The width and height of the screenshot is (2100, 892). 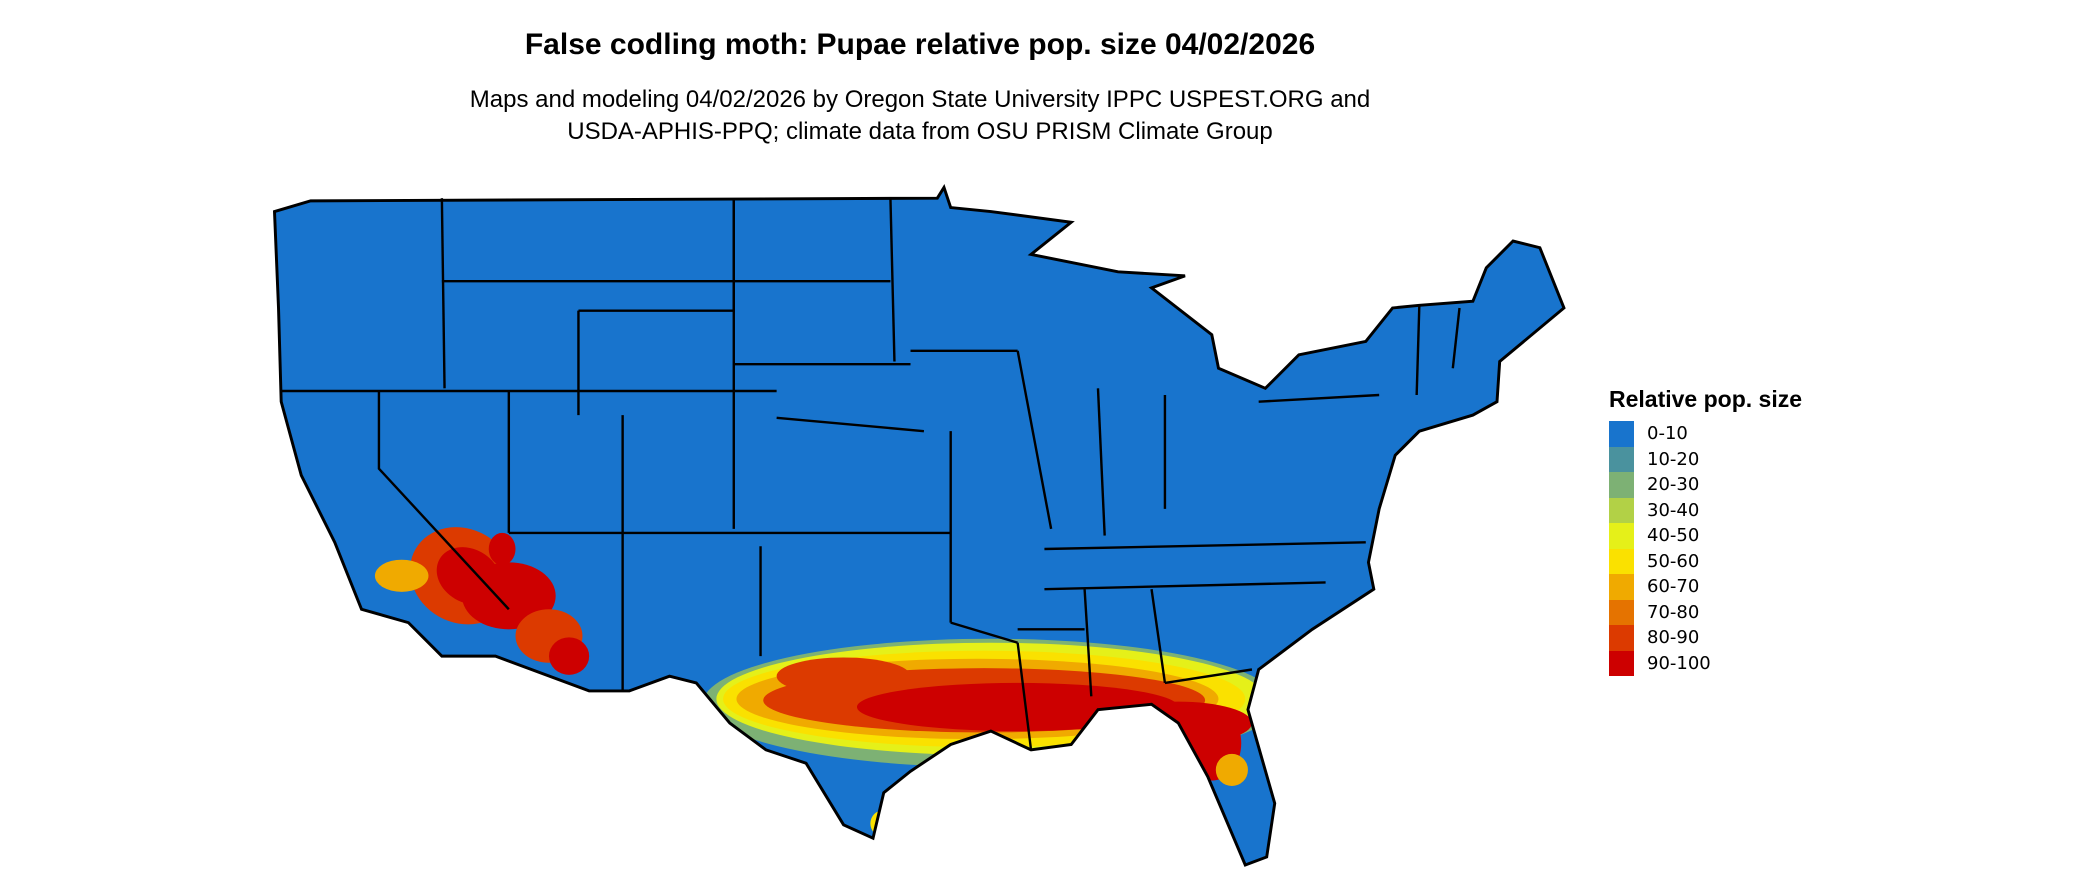 I want to click on legend-label: 0-10, so click(x=1667, y=434).